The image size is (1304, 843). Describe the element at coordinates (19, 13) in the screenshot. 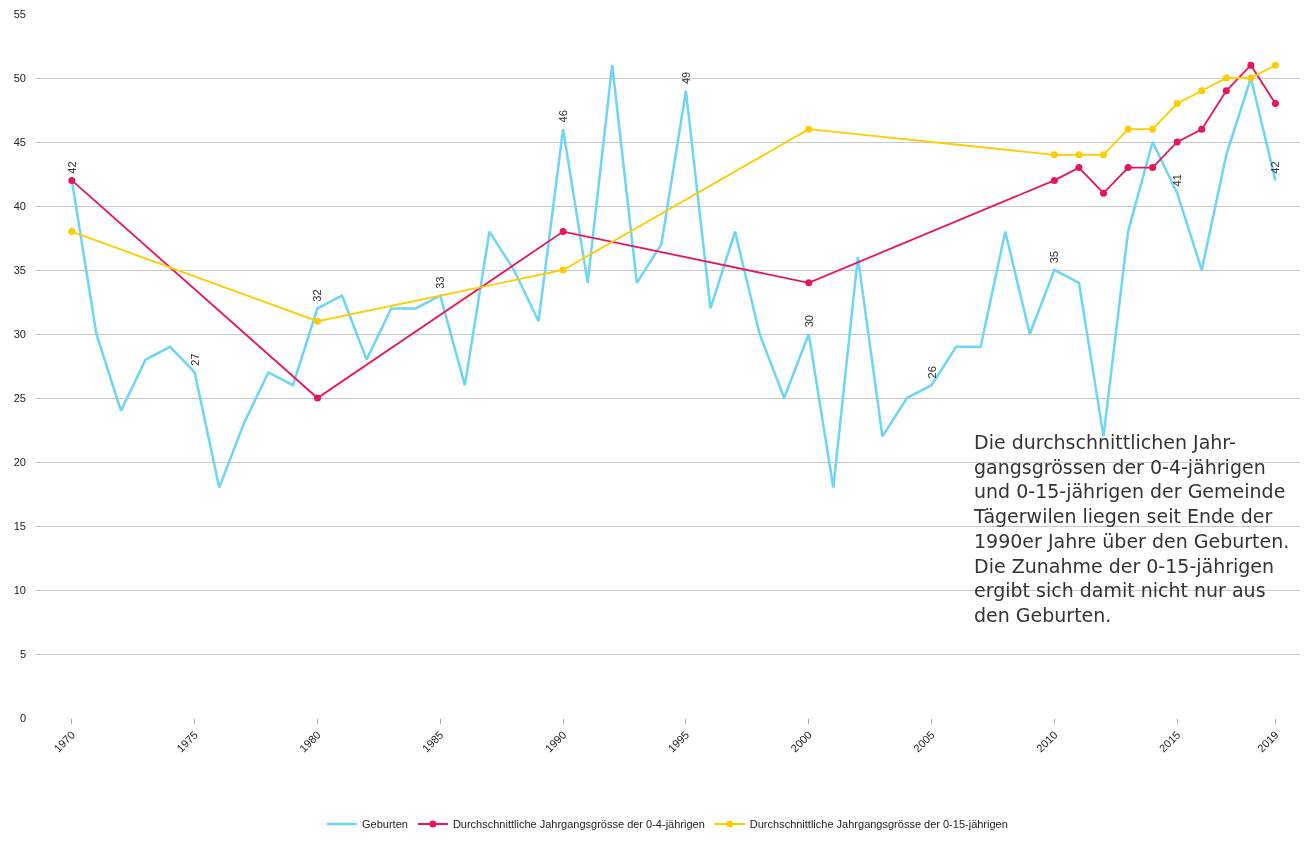

I see `y-tick-label: 55` at that location.